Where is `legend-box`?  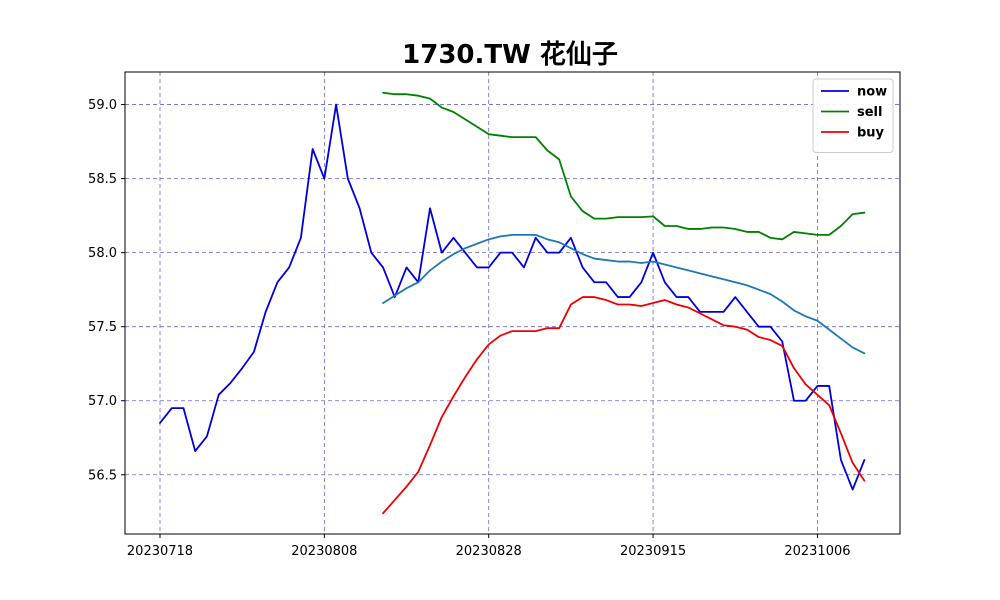
legend-box is located at coordinates (853, 115).